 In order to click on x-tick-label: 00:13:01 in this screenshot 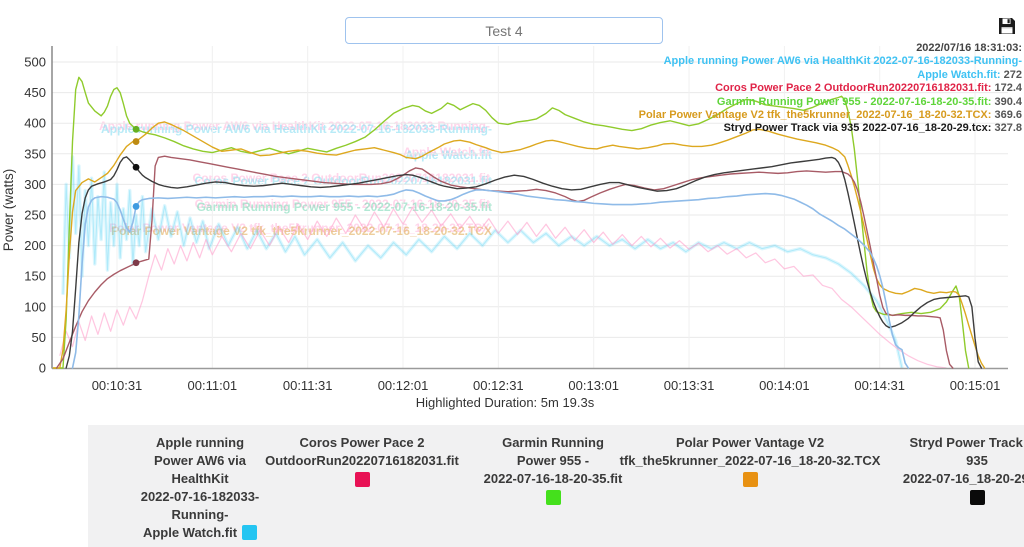, I will do `click(593, 385)`.